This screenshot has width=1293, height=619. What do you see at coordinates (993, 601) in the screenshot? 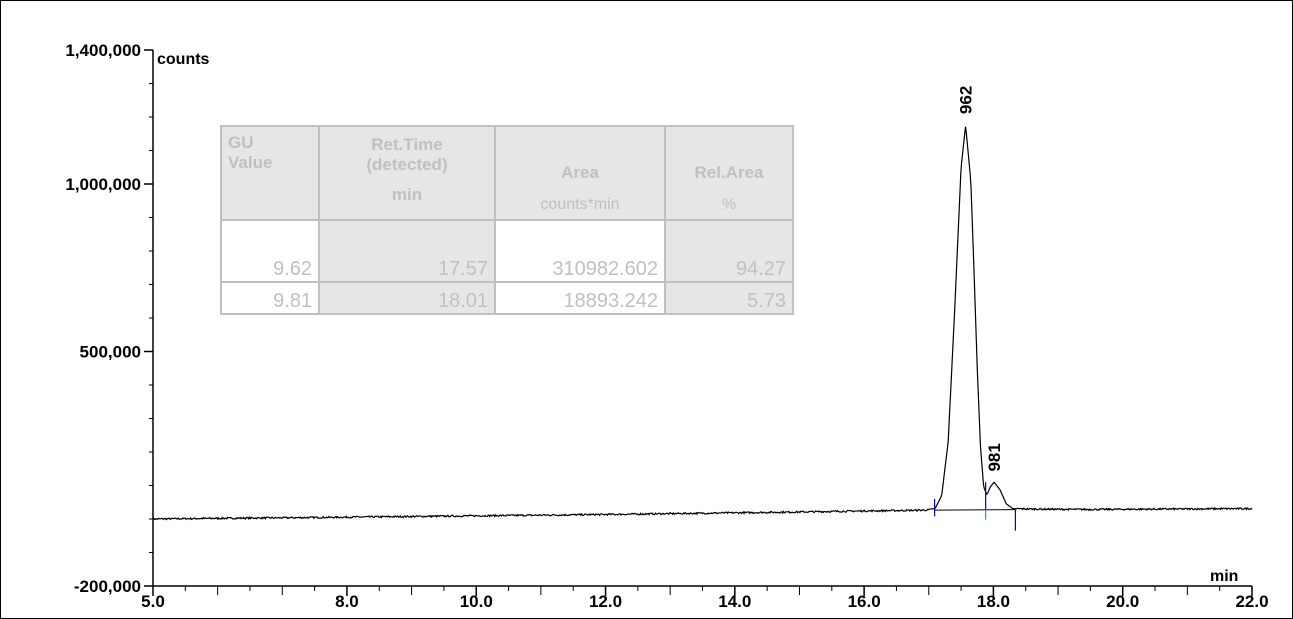
I see `x-tick-label: 18.0` at bounding box center [993, 601].